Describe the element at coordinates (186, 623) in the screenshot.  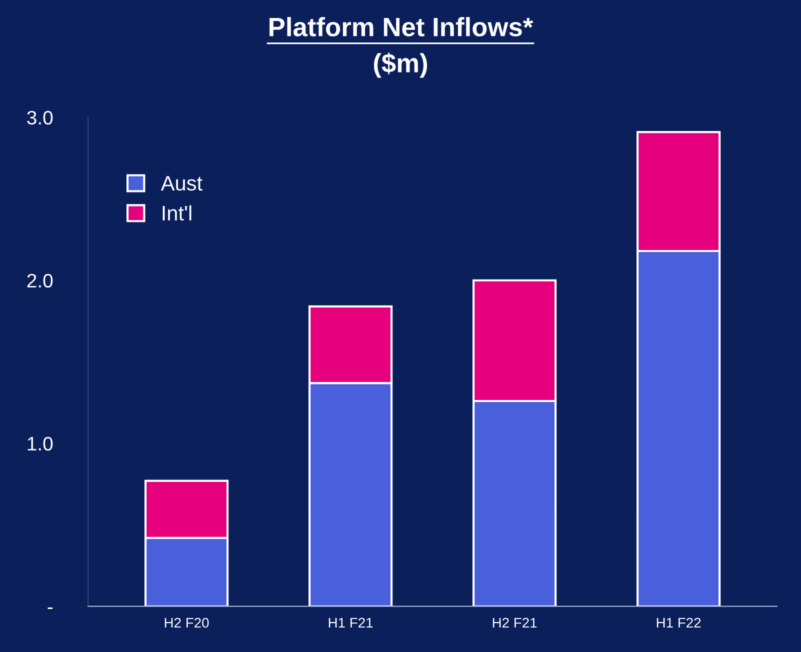
I see `x-tick-label: H2 F20` at that location.